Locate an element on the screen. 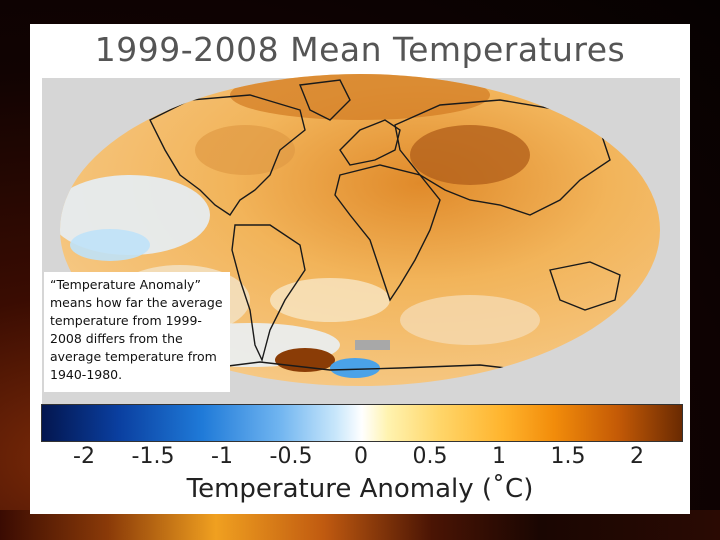 The image size is (720, 540). cool-region-antarctica is located at coordinates (355, 368).